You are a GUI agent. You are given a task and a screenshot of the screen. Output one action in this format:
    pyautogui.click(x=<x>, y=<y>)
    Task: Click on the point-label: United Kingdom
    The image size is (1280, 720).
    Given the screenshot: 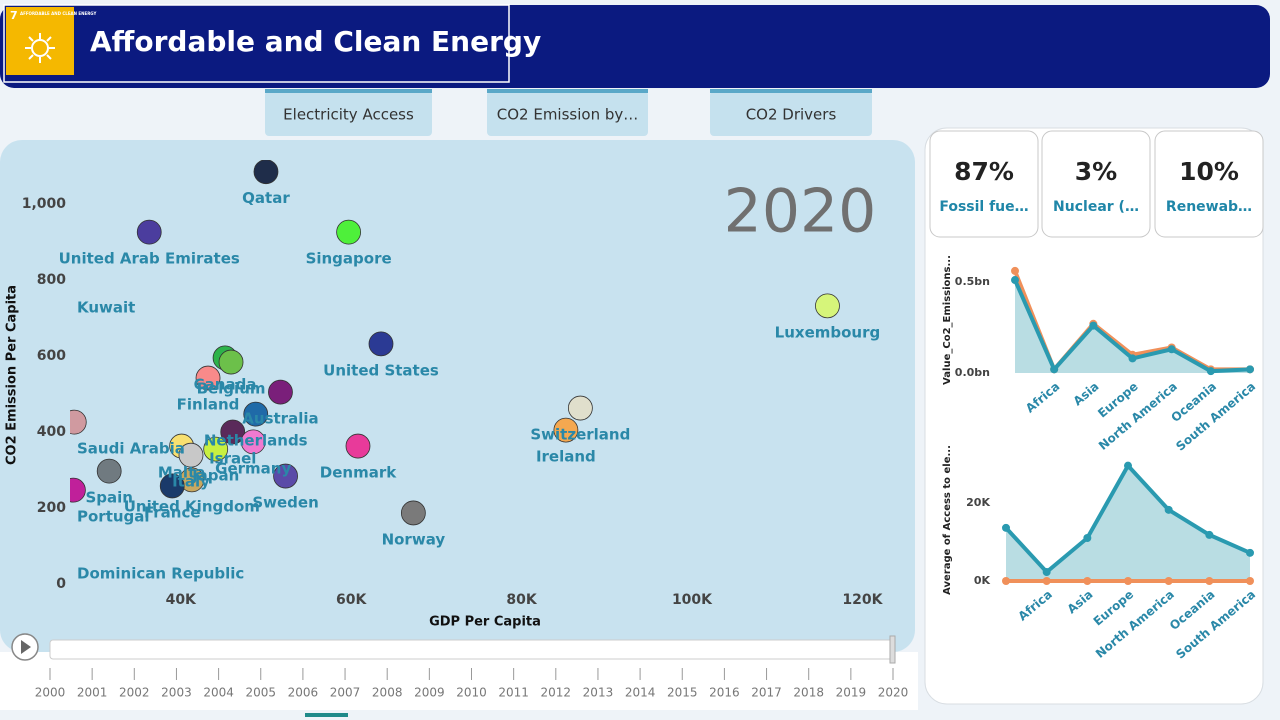 What is the action you would take?
    pyautogui.click(x=192, y=506)
    